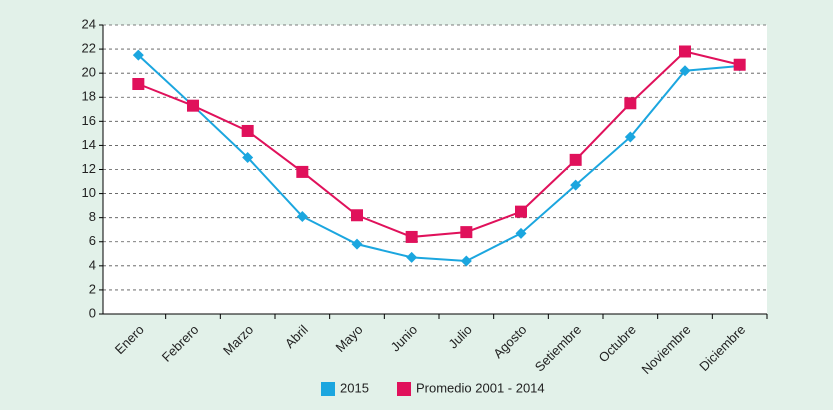  I want to click on y-tick-label: 16, so click(89, 120).